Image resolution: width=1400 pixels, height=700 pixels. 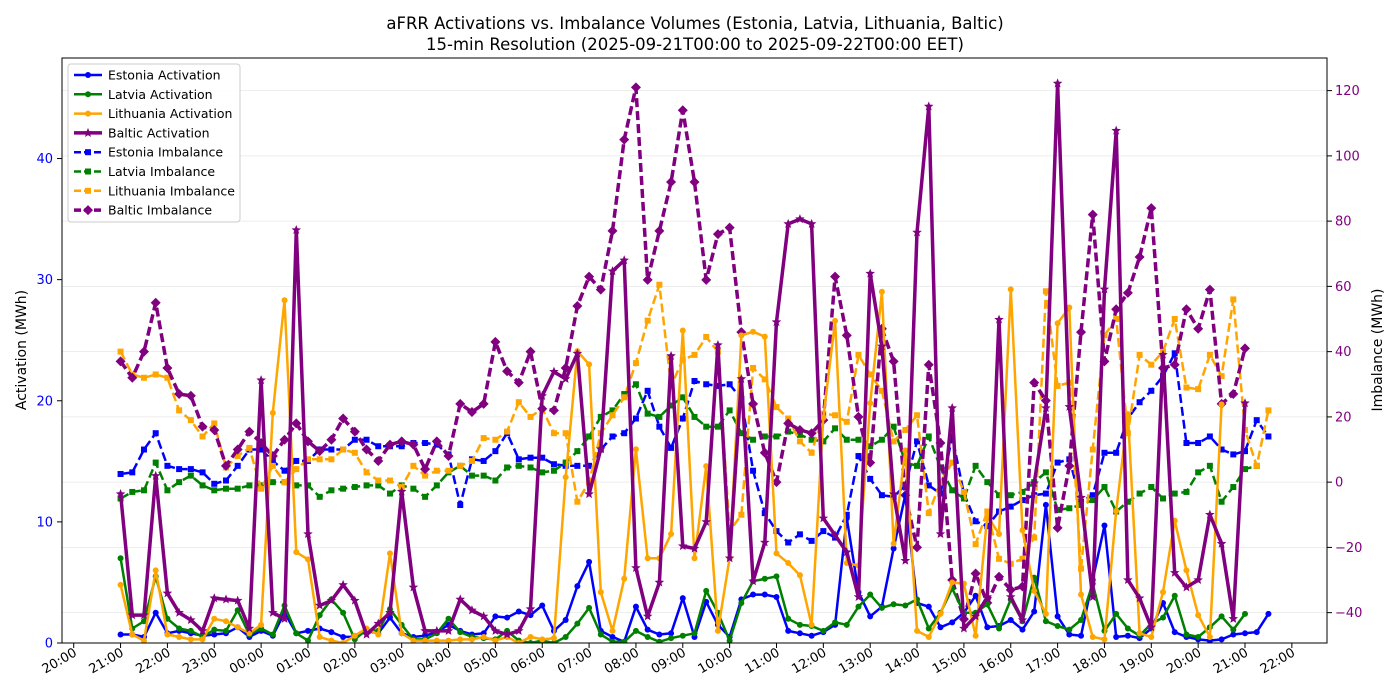 I want to click on y-right-tick-label: 40, so click(x=1343, y=352).